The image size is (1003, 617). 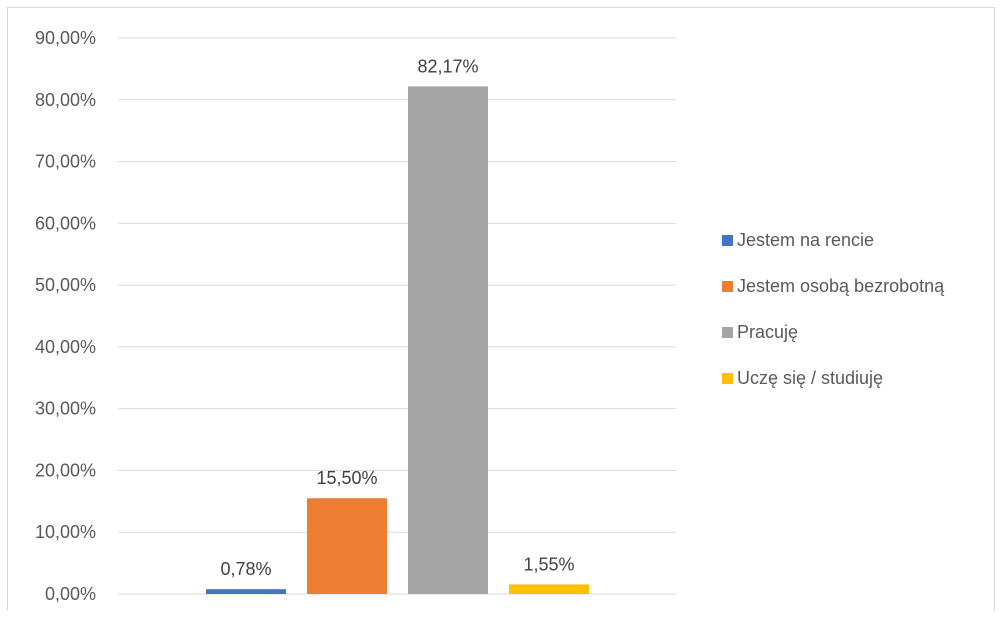 I want to click on y-tick-label: 10,00%, so click(x=65, y=532).